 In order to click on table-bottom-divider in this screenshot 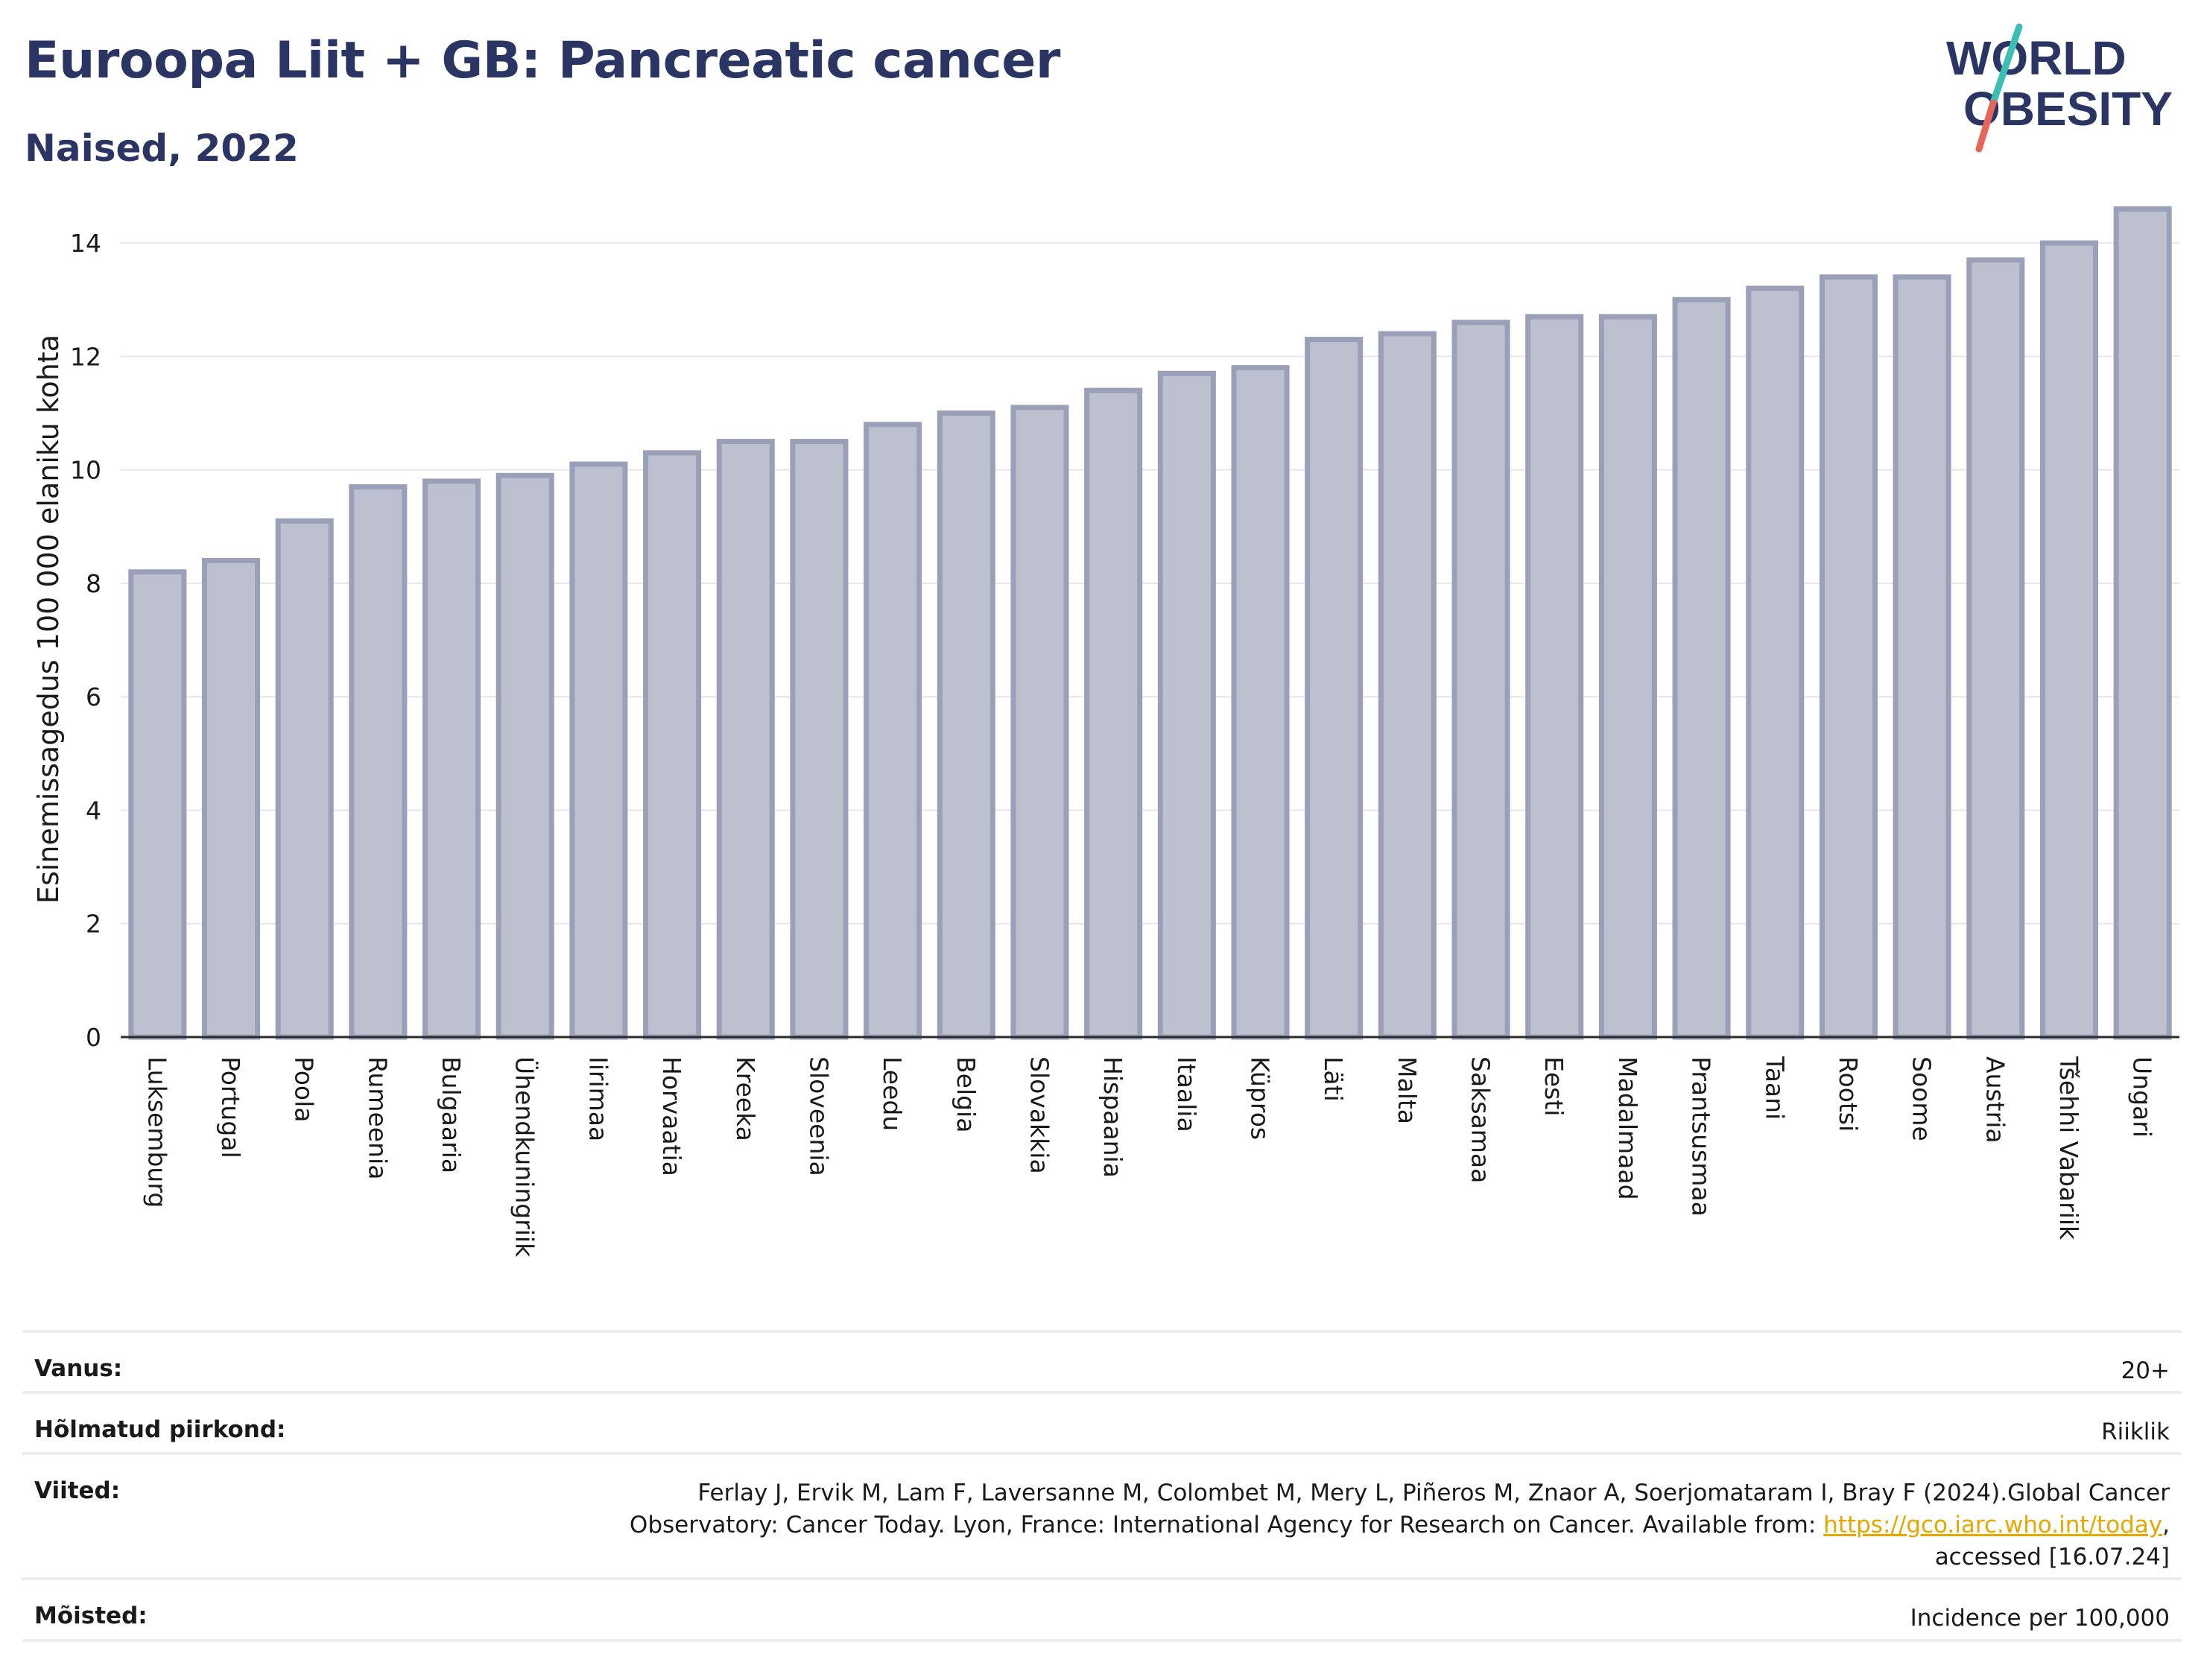, I will do `click(1102, 1640)`.